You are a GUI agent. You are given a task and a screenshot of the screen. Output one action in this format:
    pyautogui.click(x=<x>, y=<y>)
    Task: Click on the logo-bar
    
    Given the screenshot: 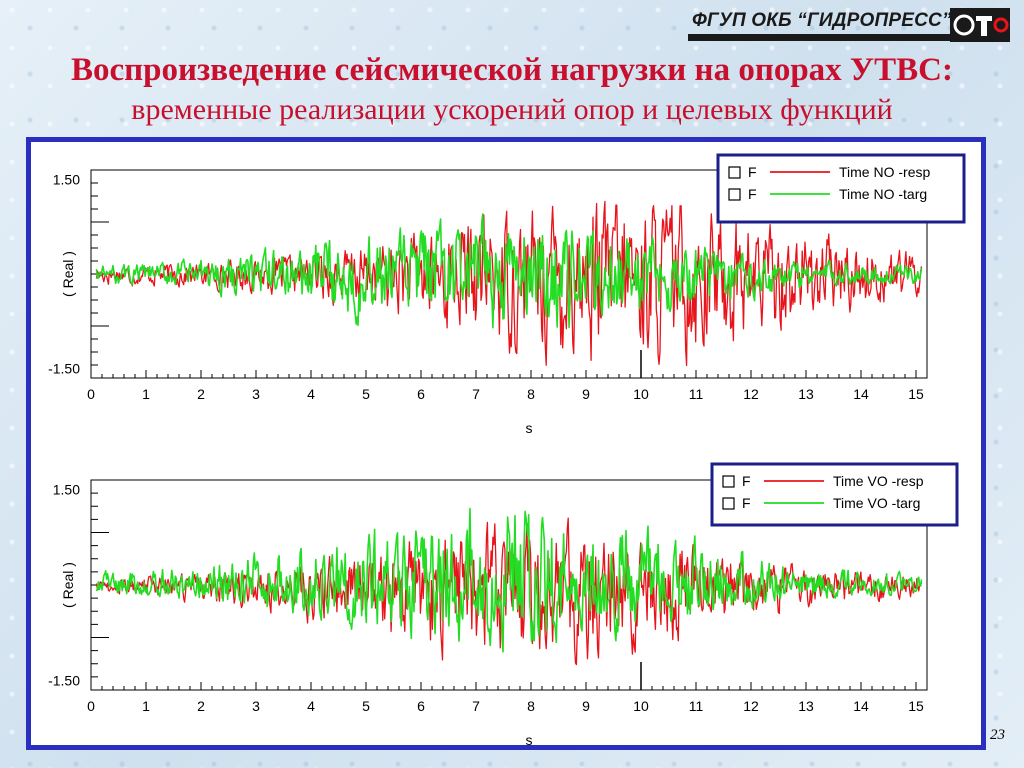 What is the action you would take?
    pyautogui.click(x=819, y=37)
    